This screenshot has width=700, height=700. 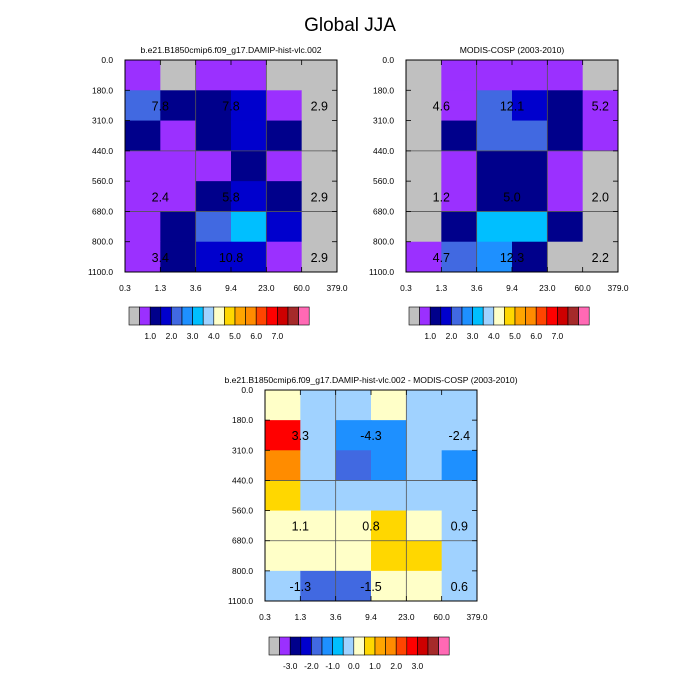 What do you see at coordinates (396, 666) in the screenshot?
I see `colorbar-label: 2.0` at bounding box center [396, 666].